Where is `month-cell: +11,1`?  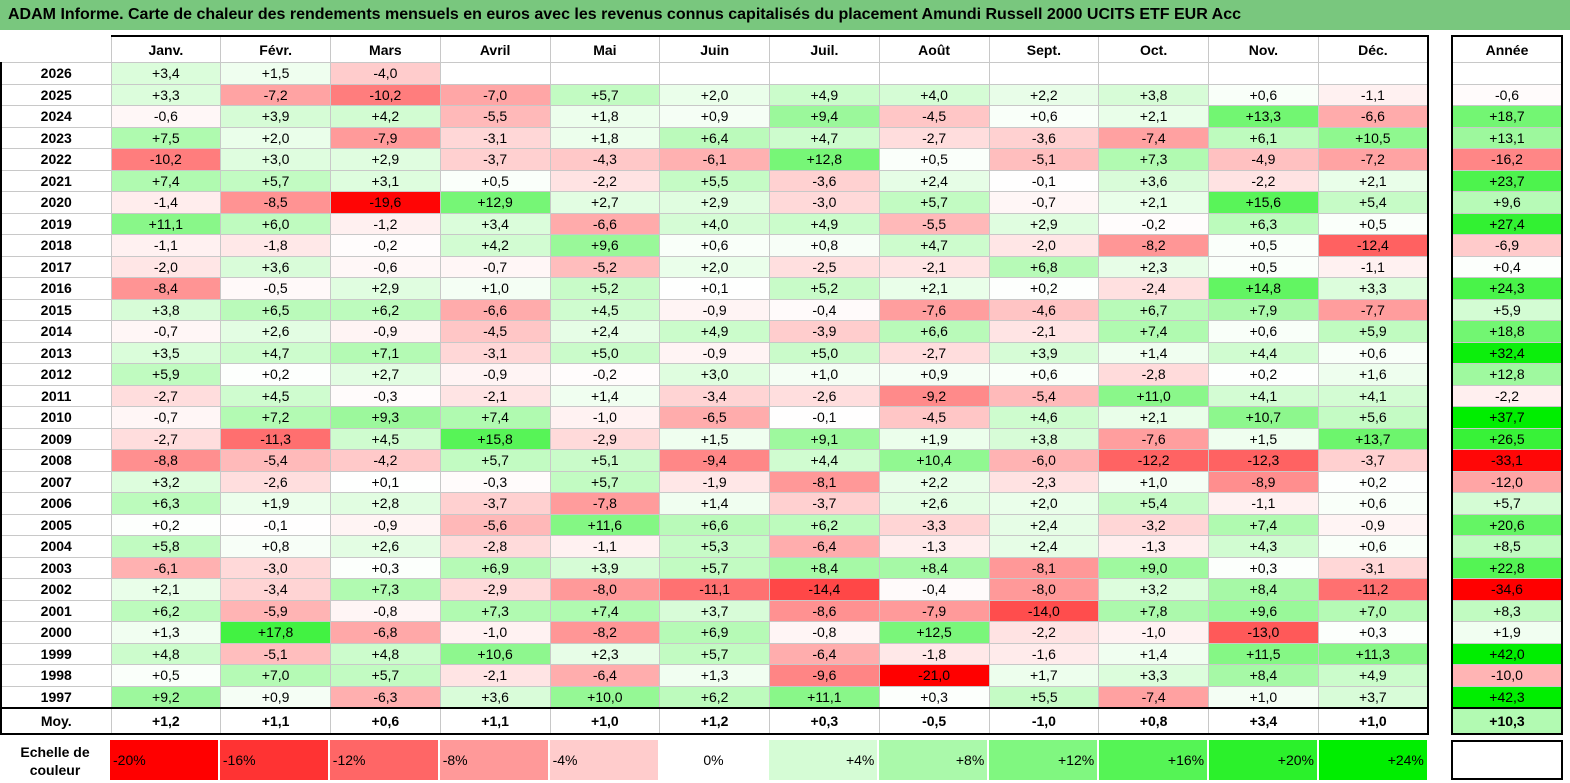 month-cell: +11,1 is located at coordinates (824, 697).